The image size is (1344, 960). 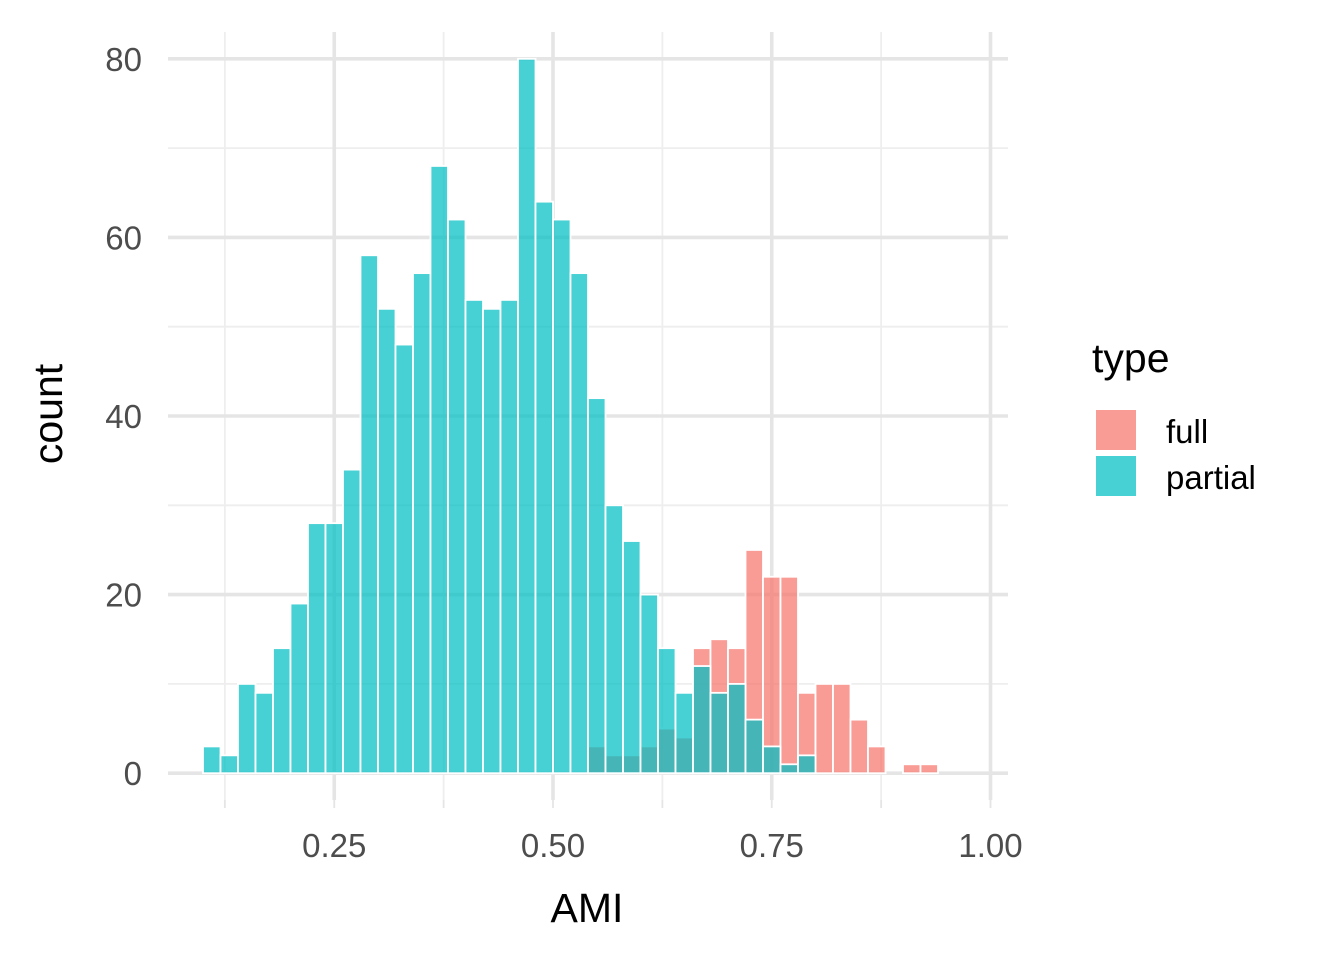 I want to click on y-axis: 0 20 40 60 80, so click(x=123, y=416).